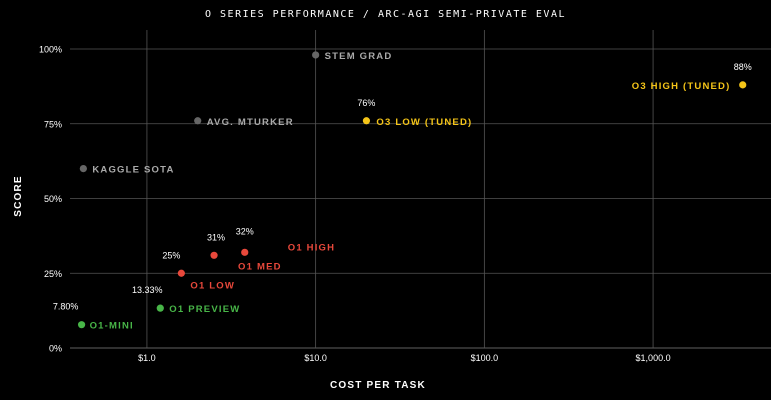  I want to click on data-point-group: O1 HIGH 32%, so click(285, 241).